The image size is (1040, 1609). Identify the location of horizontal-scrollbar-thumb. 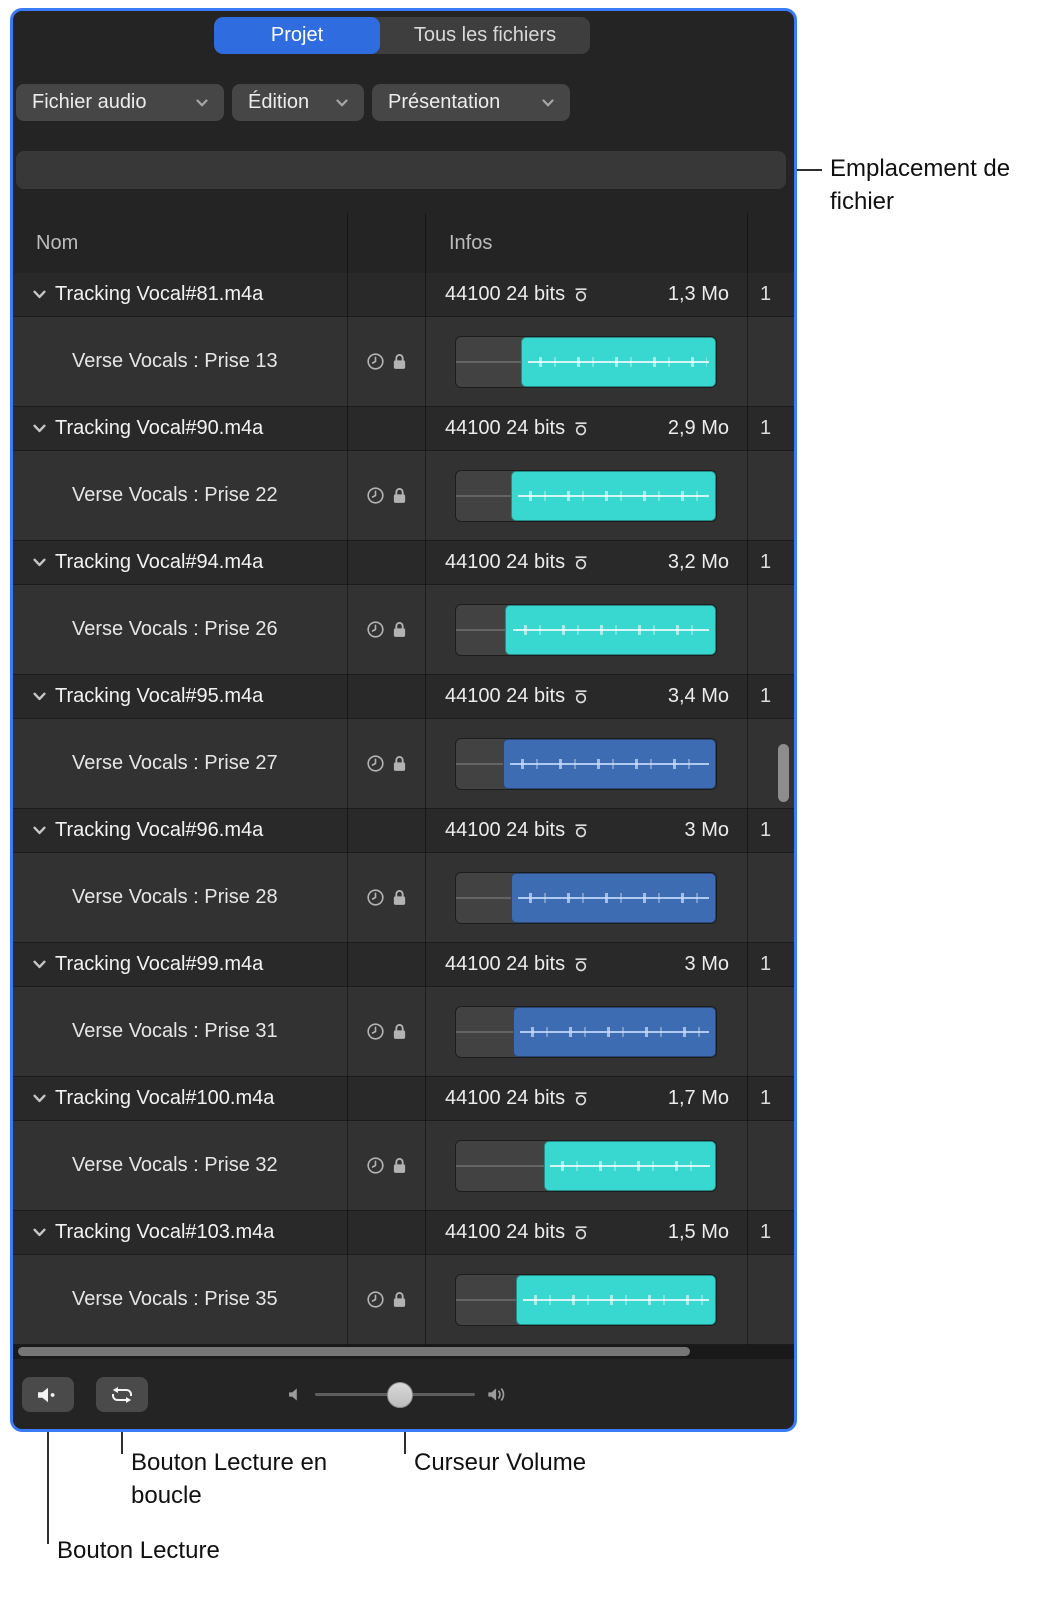
(354, 1351).